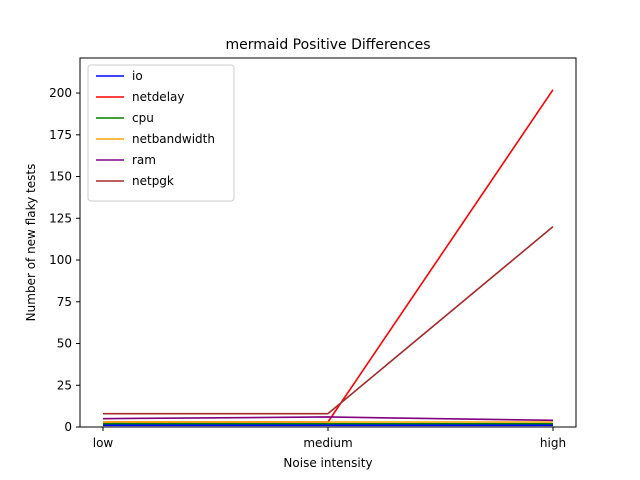 This screenshot has height=480, width=640. What do you see at coordinates (158, 97) in the screenshot?
I see `legend-label-netdelay: netdelay` at bounding box center [158, 97].